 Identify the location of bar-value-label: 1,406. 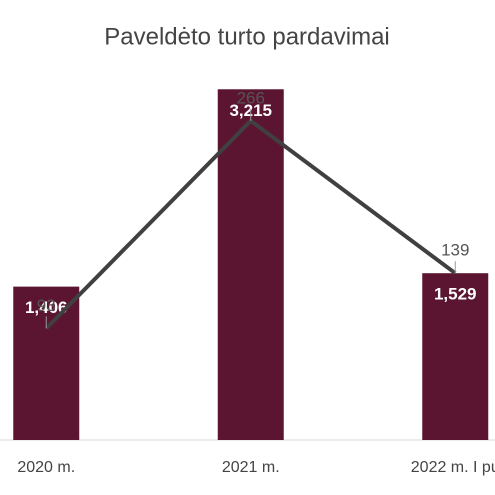
(46, 307).